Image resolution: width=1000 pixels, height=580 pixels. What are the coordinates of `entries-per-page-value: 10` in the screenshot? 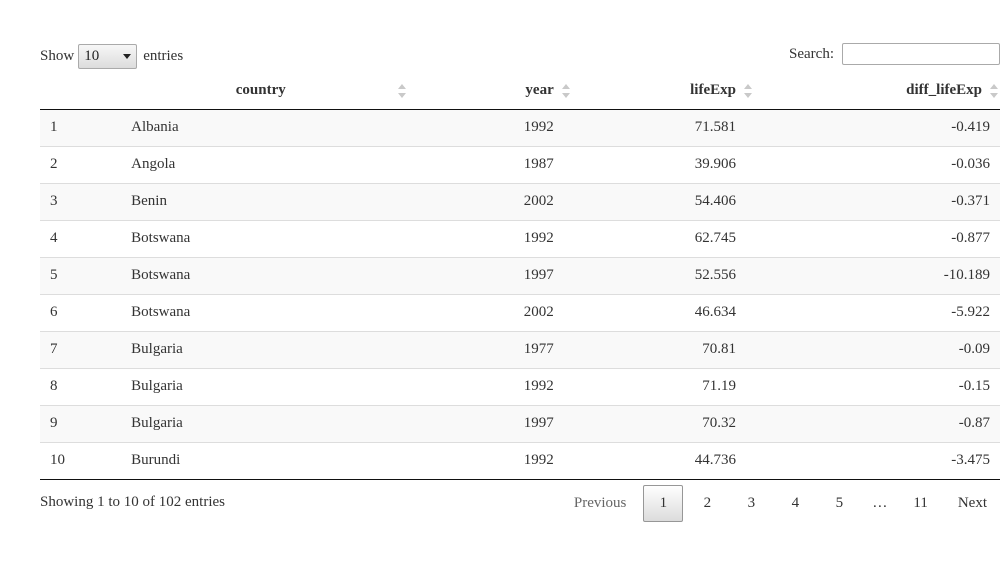 It's located at (92, 55).